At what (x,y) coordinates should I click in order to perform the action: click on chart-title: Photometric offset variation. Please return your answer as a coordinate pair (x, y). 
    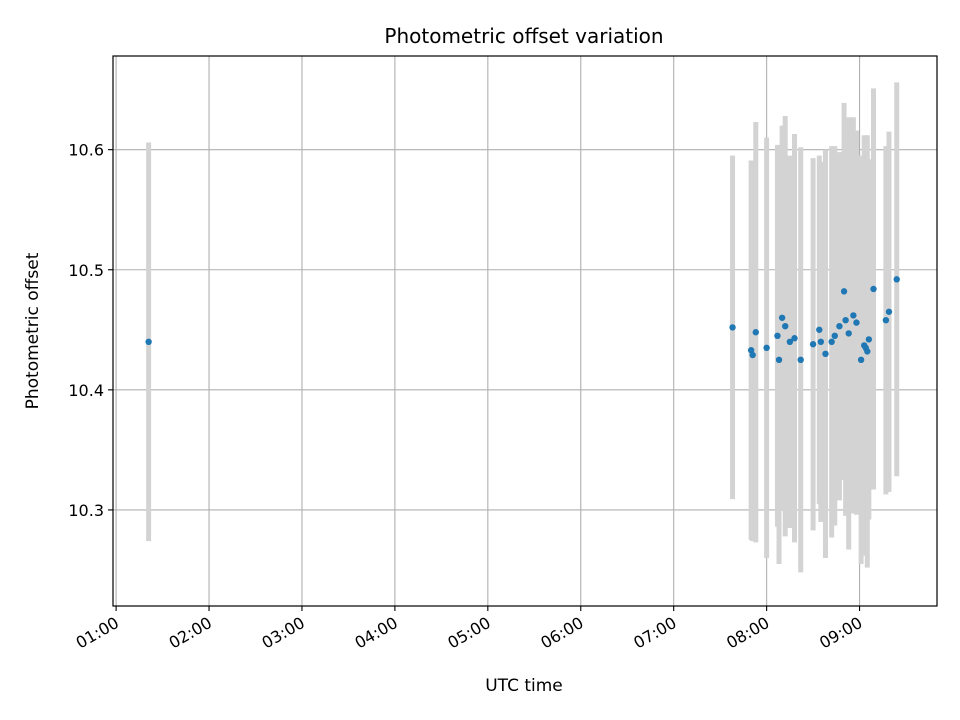
    Looking at the image, I should click on (523, 36).